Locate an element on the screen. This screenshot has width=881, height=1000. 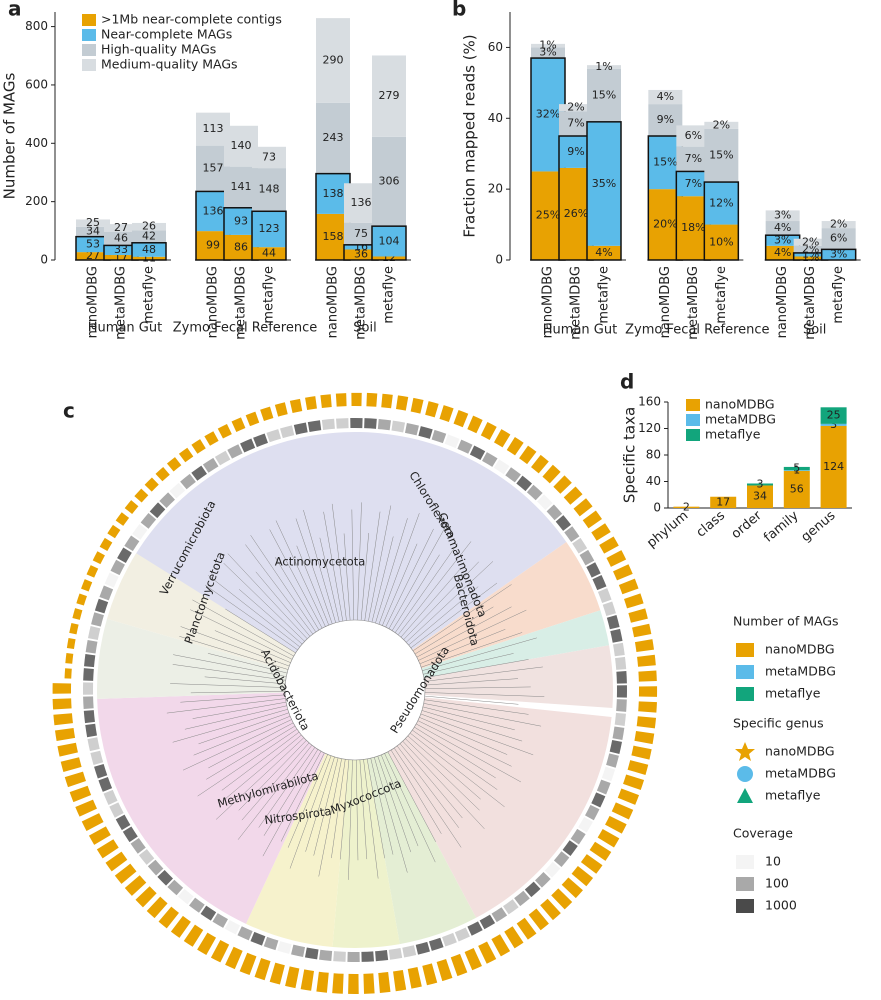
value-label: 138 is located at coordinates (333, 193).